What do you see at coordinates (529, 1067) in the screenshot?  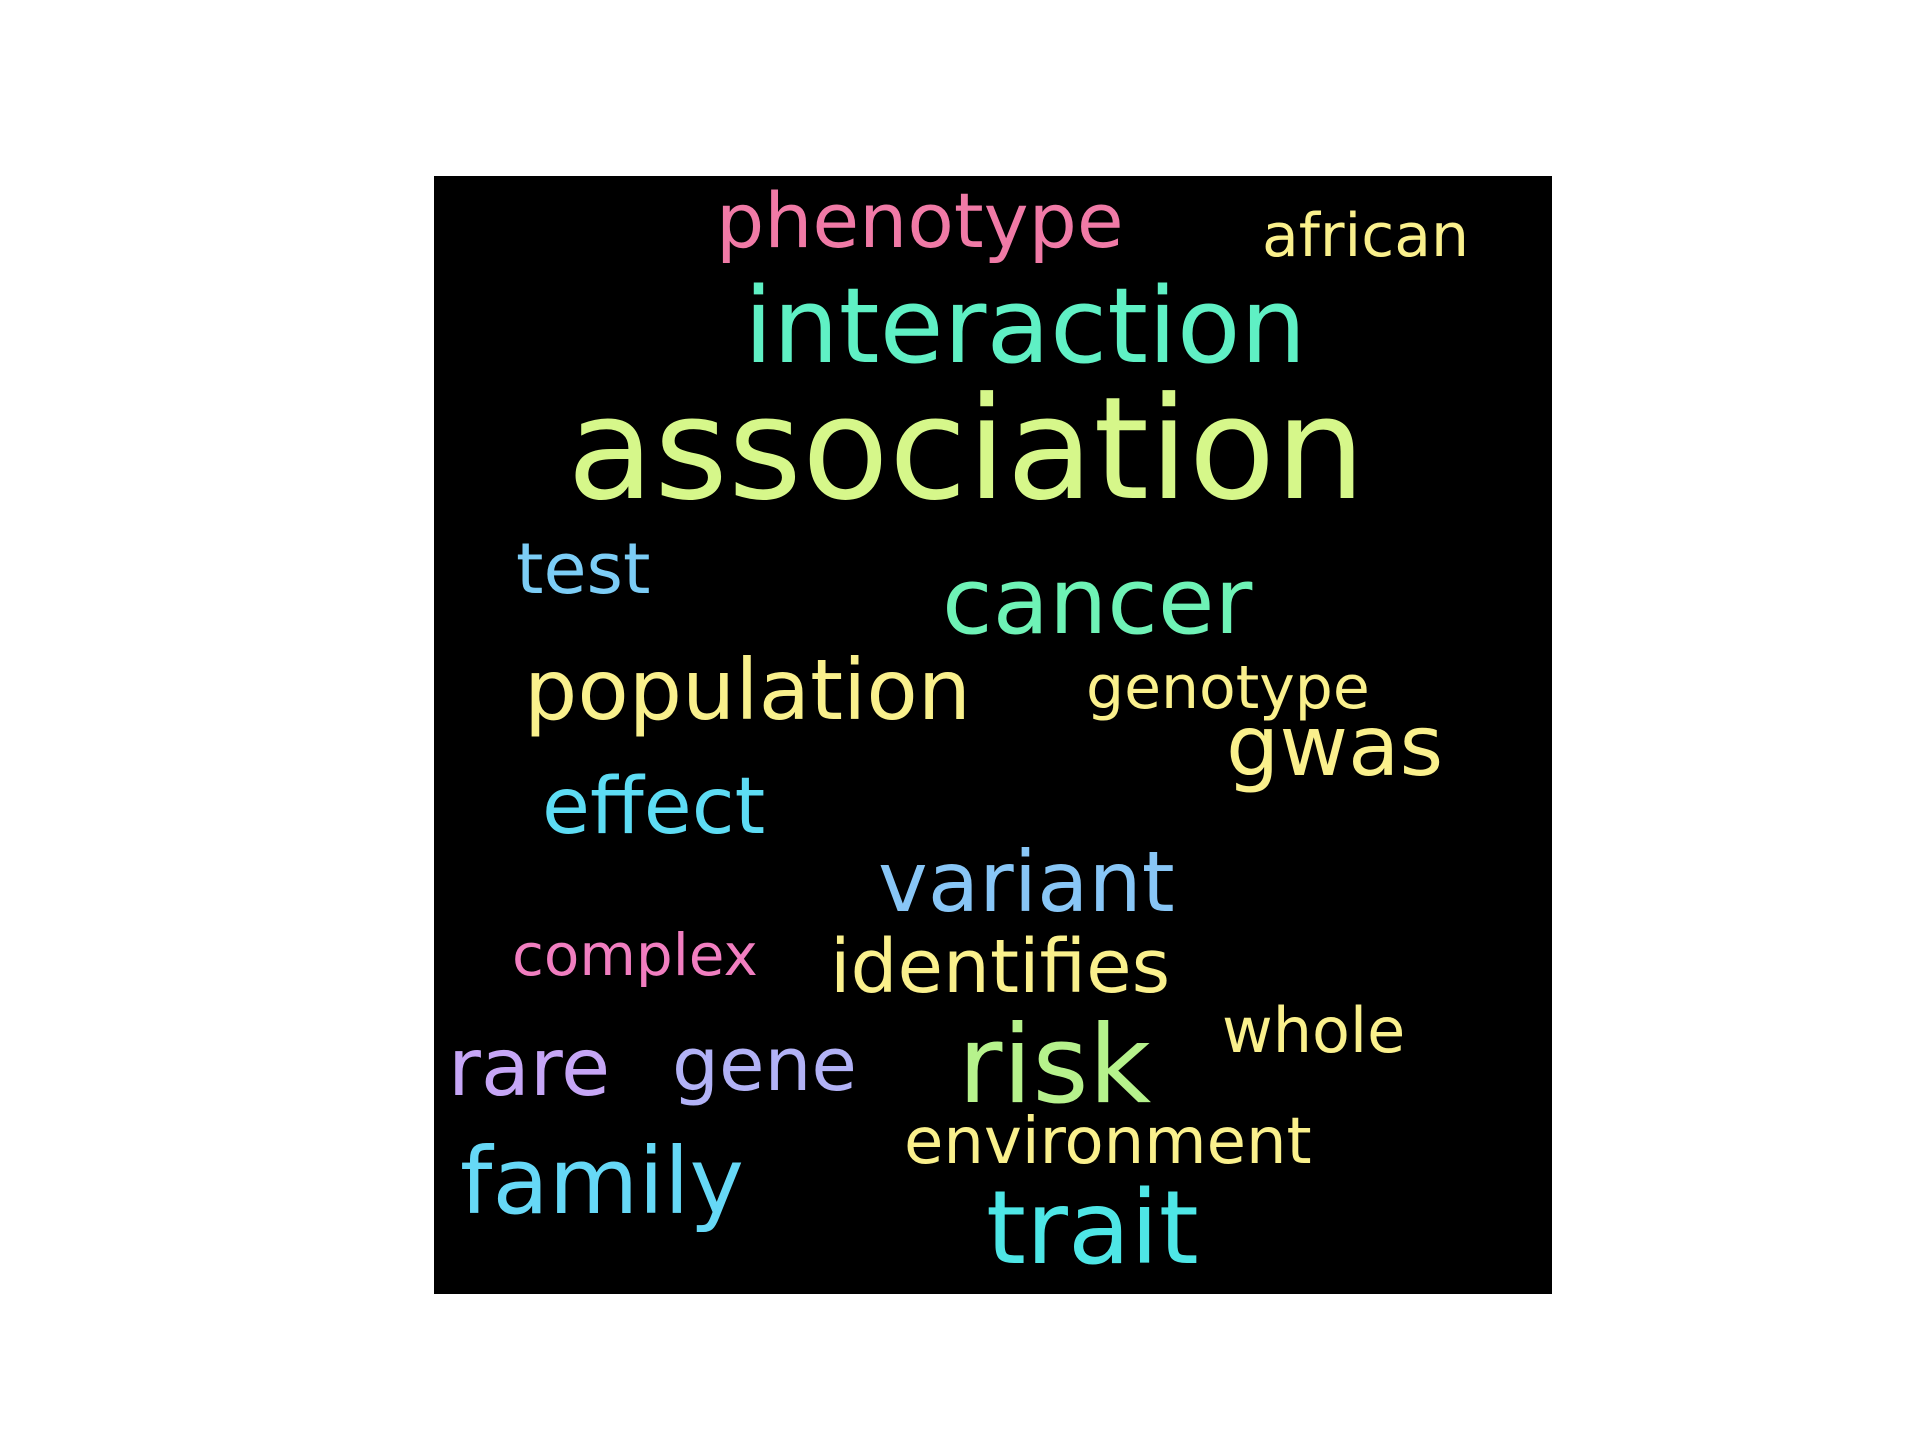 I see `word-rare: rare` at bounding box center [529, 1067].